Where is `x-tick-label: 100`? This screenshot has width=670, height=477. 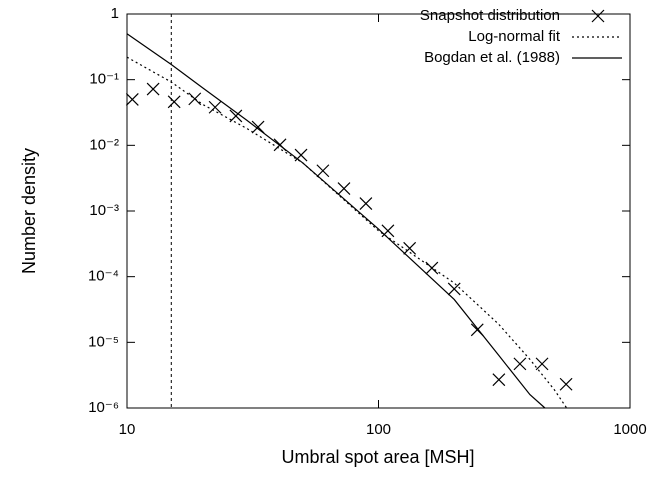 x-tick-label: 100 is located at coordinates (378, 429).